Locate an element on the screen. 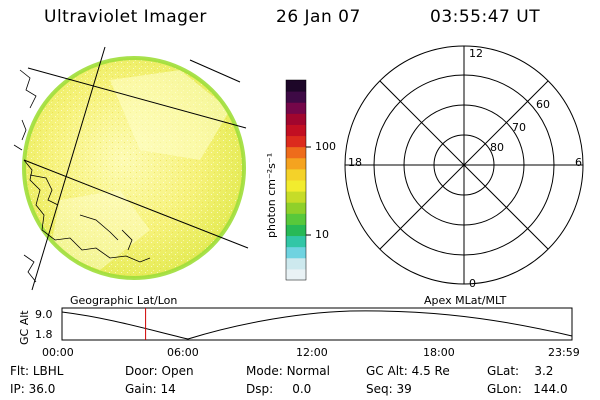 The width and height of the screenshot is (600, 400). info-seq-label: Seq: is located at coordinates (379, 389).